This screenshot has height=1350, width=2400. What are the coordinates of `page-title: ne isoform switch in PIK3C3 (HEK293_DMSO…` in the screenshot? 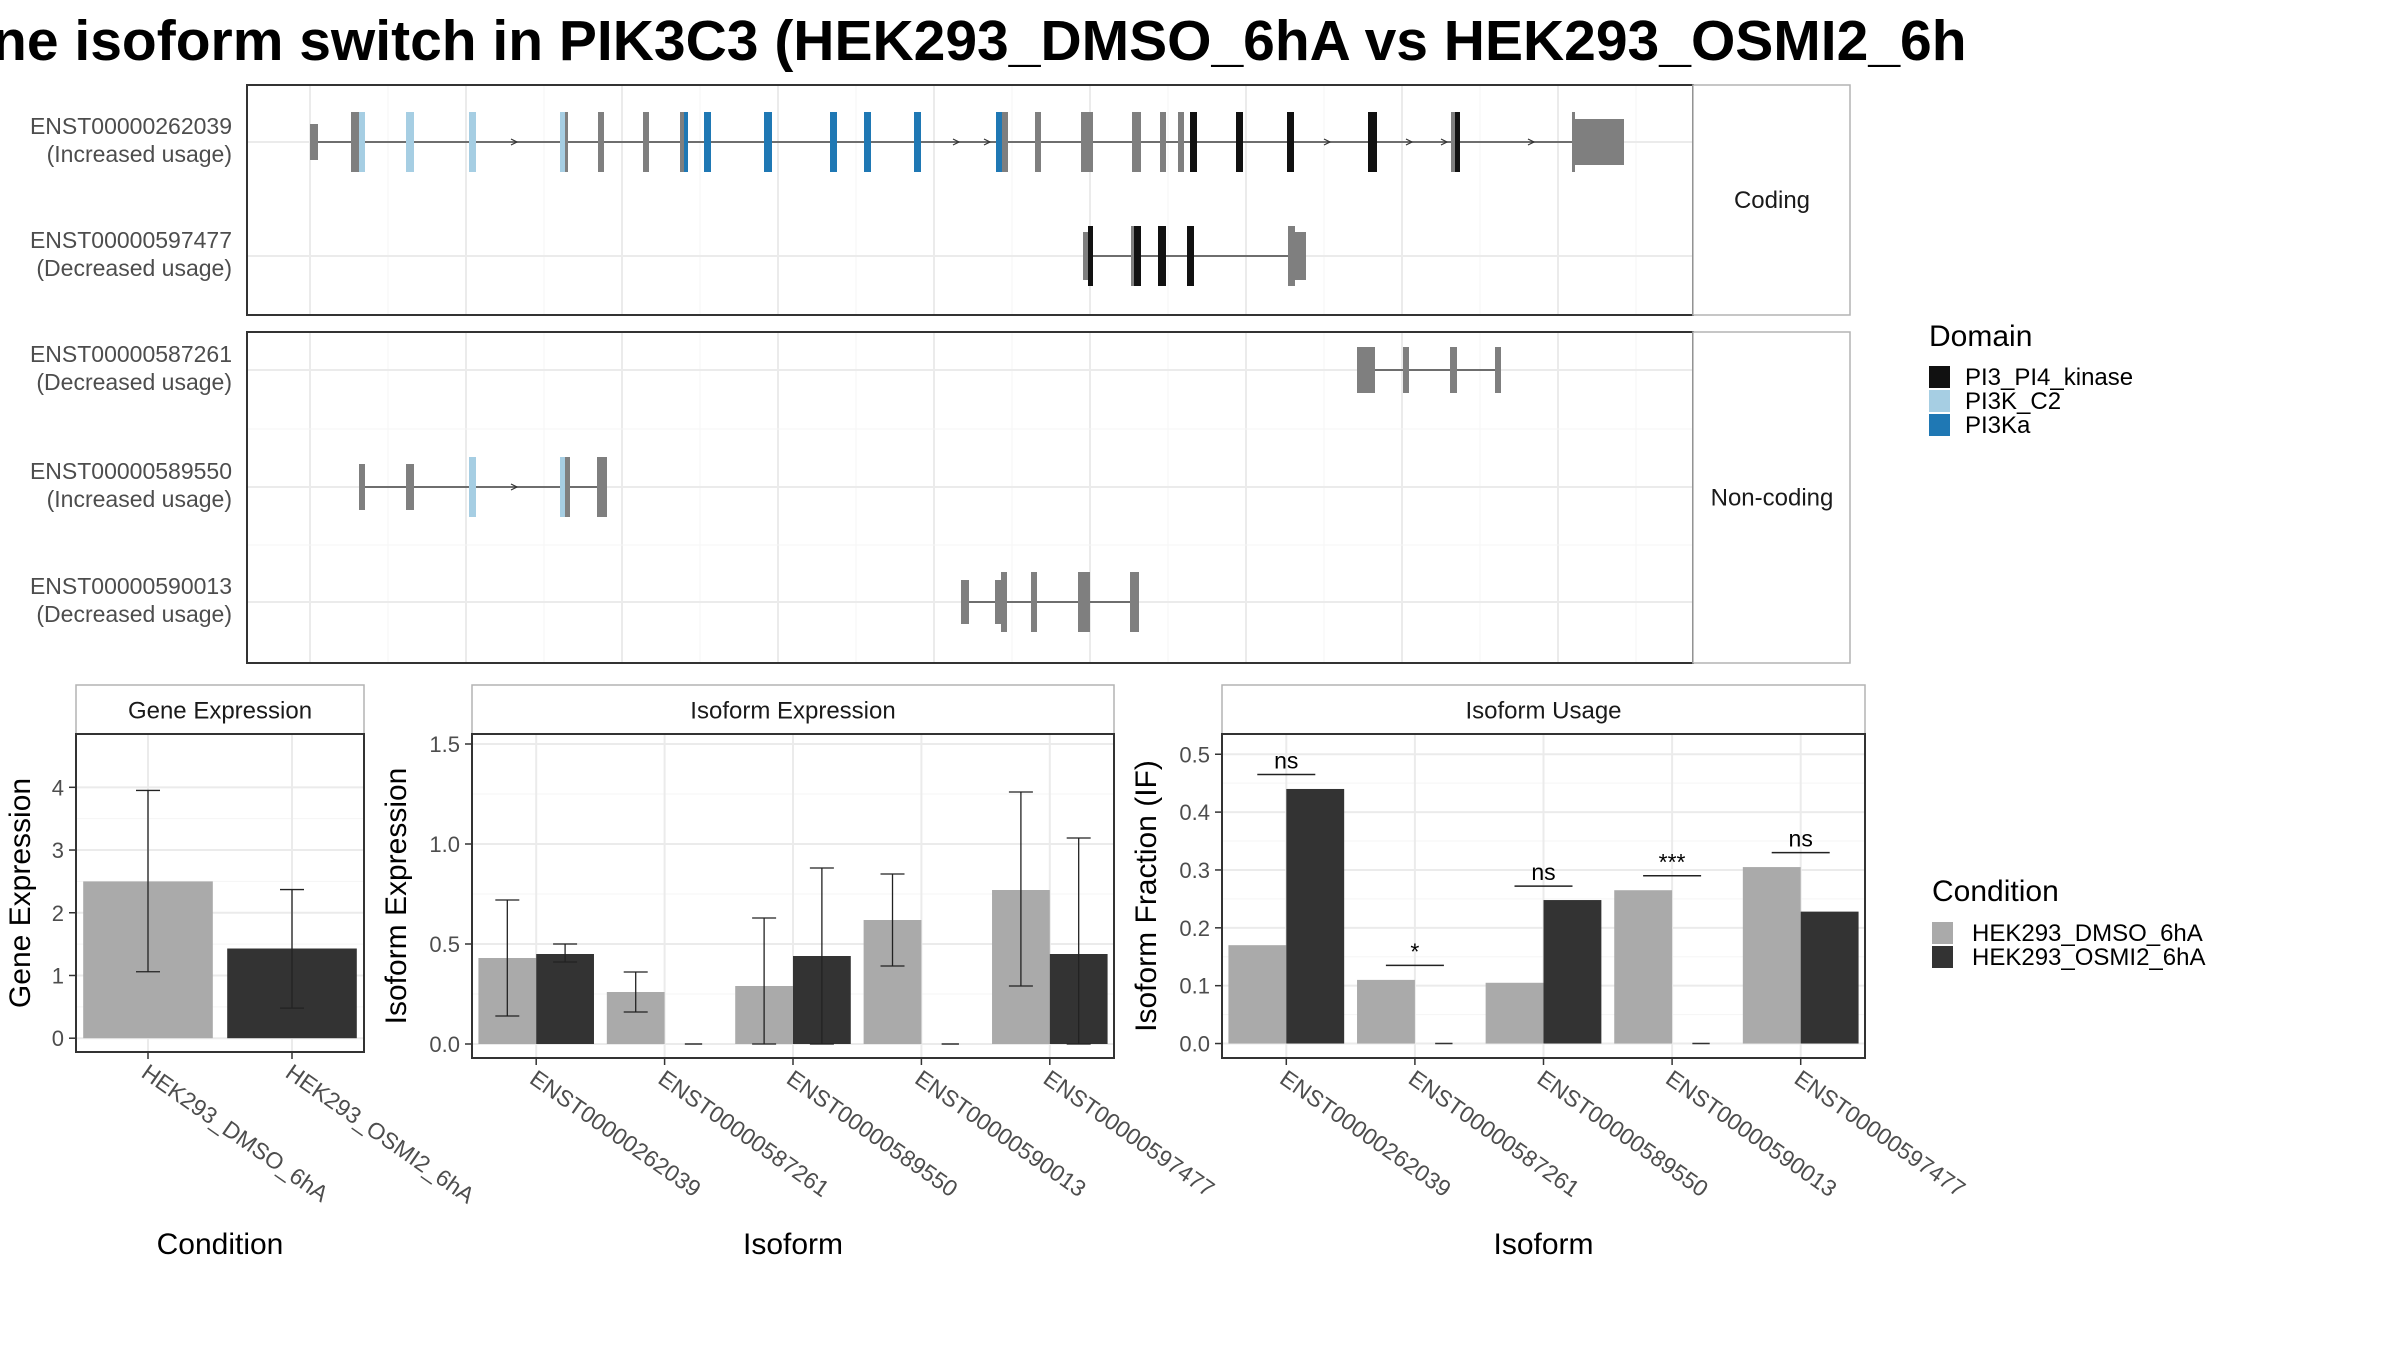 It's located at (983, 41).